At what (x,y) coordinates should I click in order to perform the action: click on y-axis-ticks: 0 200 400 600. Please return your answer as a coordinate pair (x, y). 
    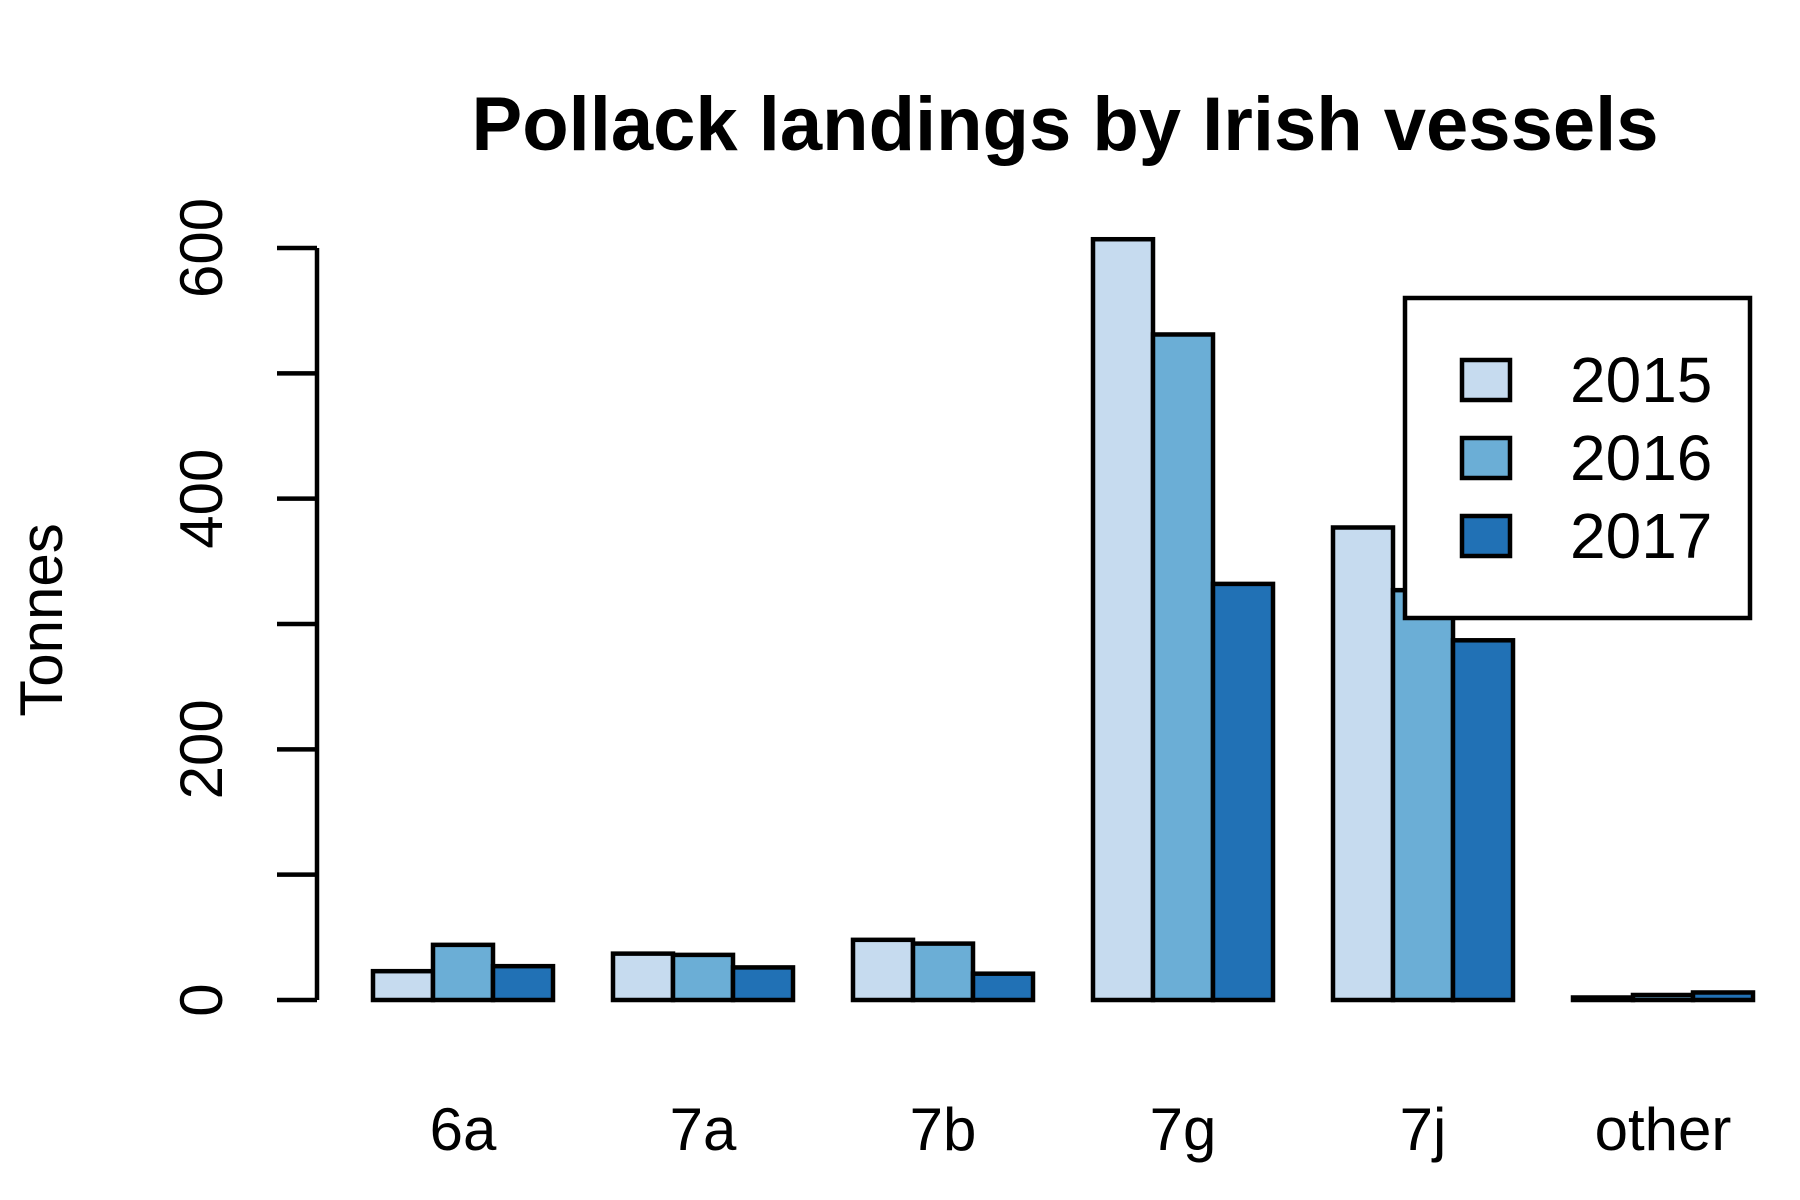
    Looking at the image, I should click on (242, 607).